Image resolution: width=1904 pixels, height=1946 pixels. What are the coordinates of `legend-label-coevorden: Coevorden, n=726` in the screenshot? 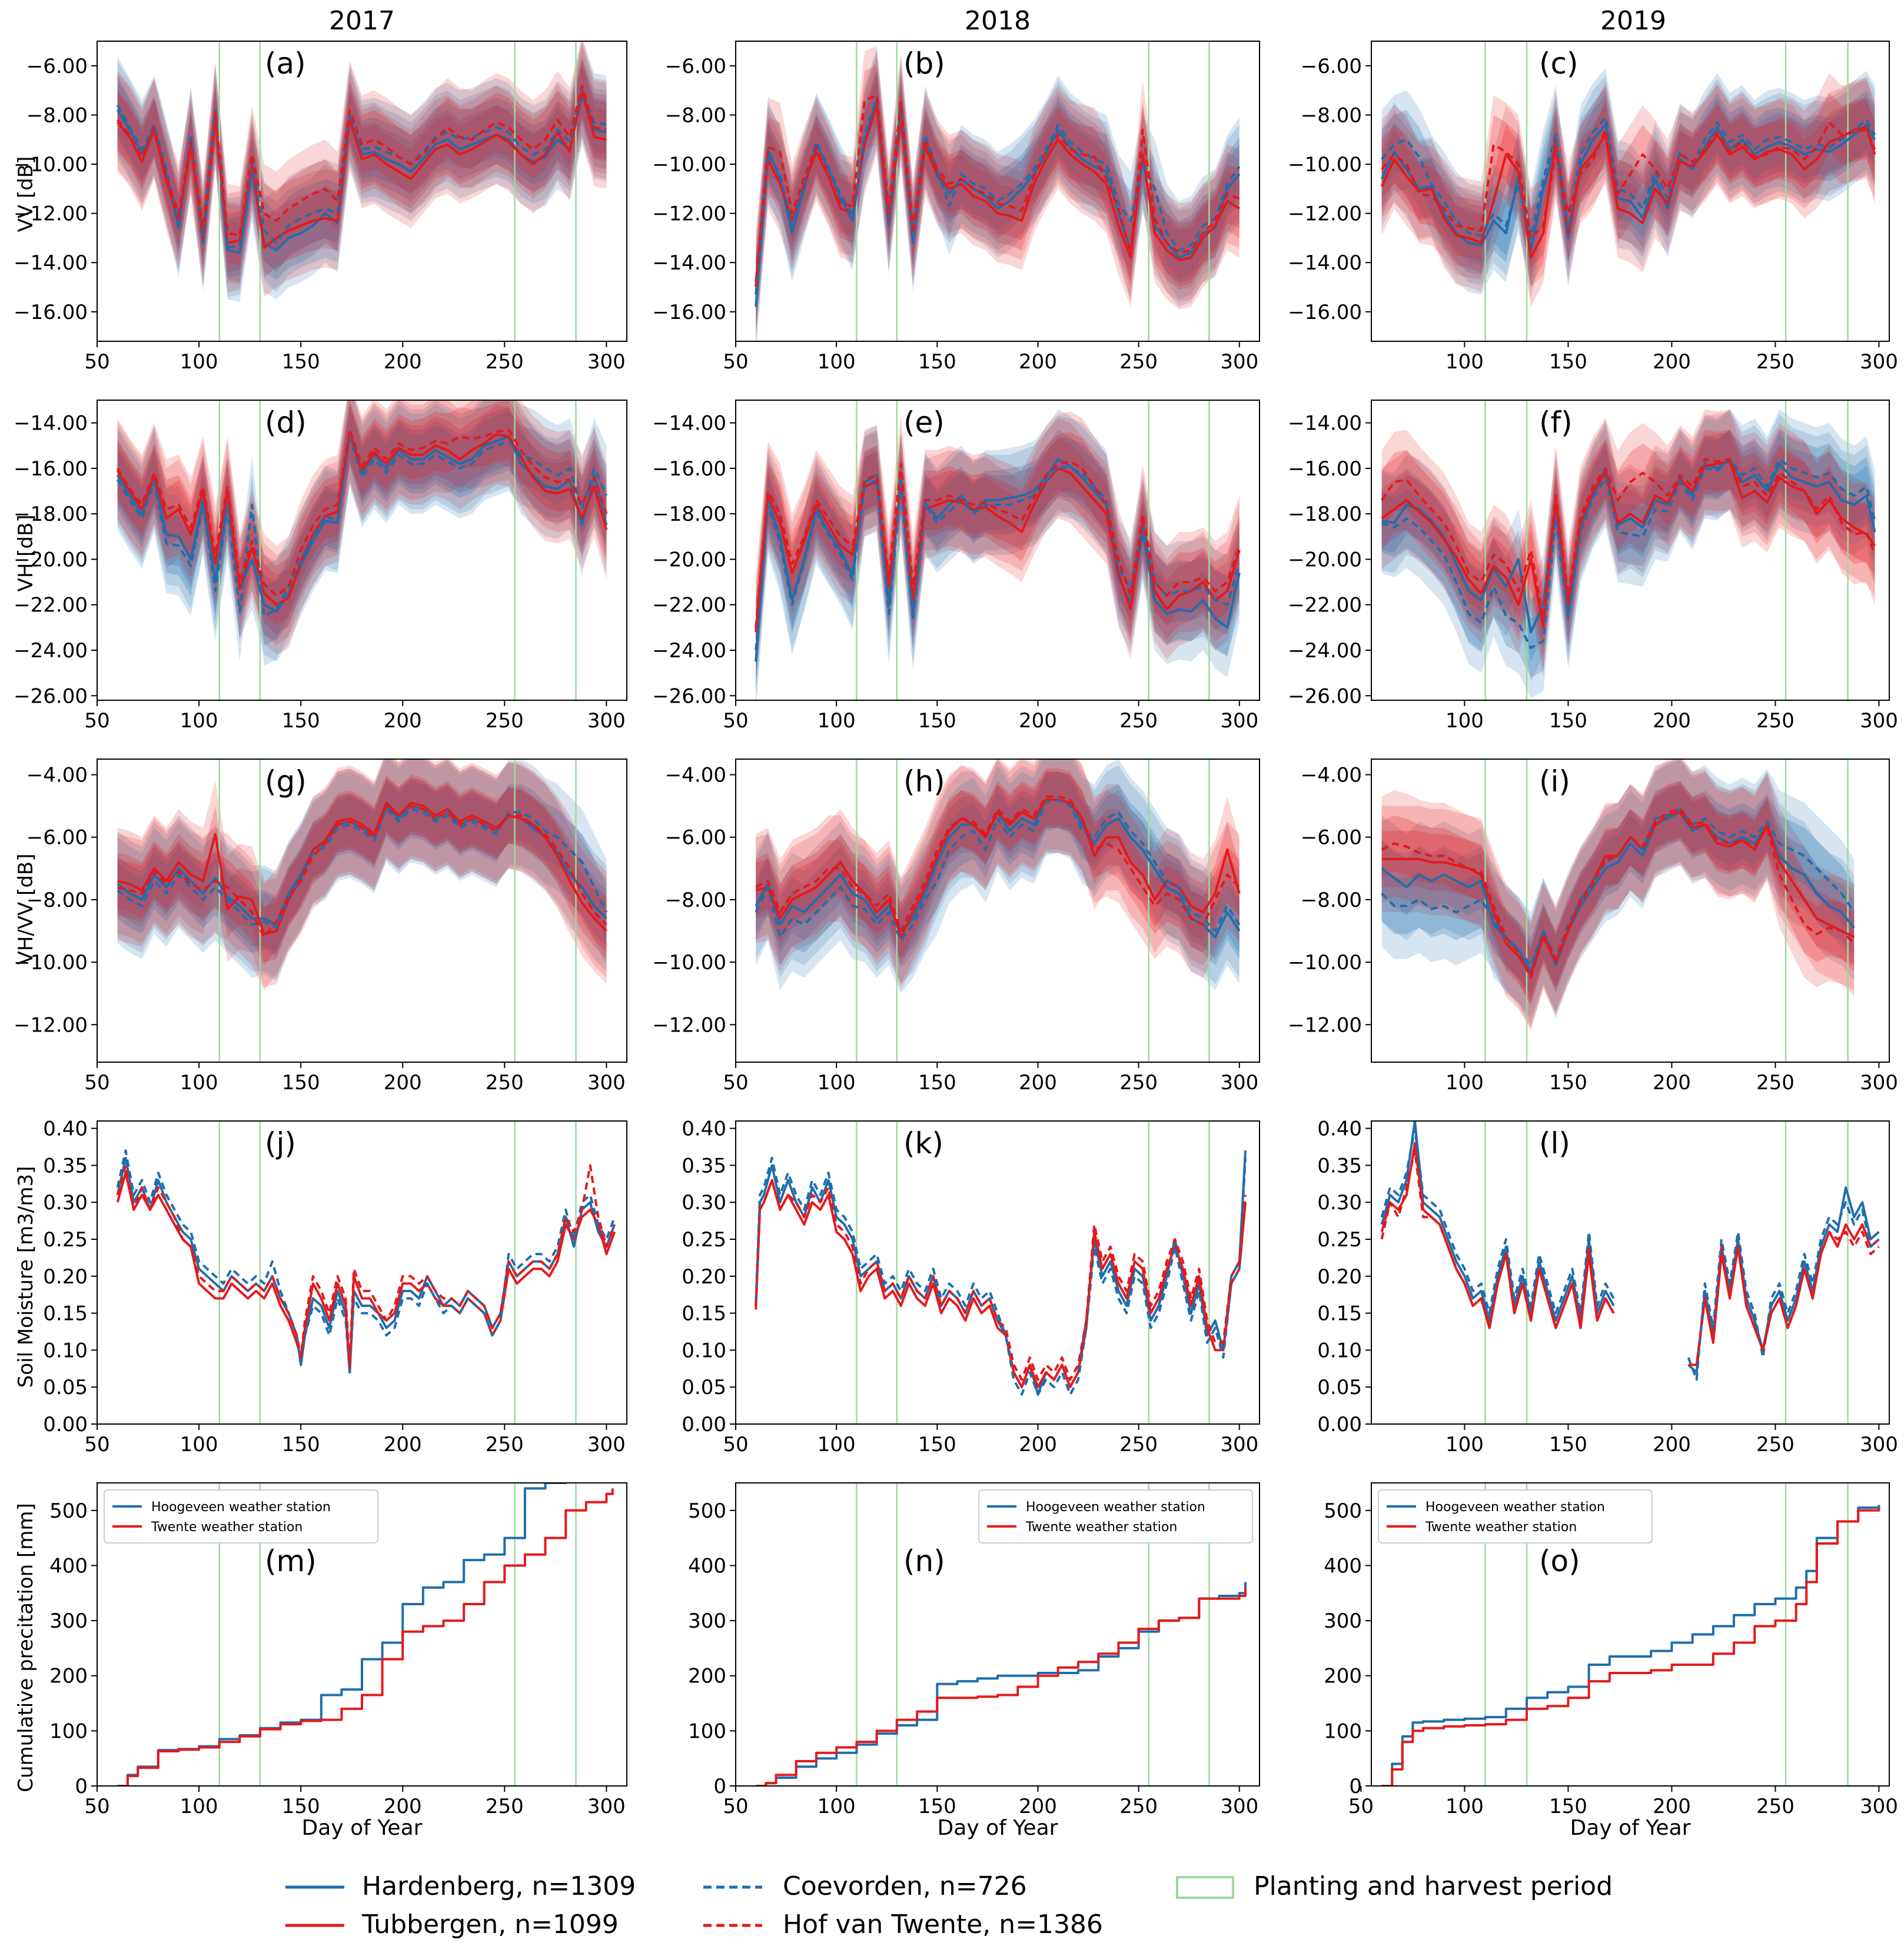 It's located at (905, 1886).